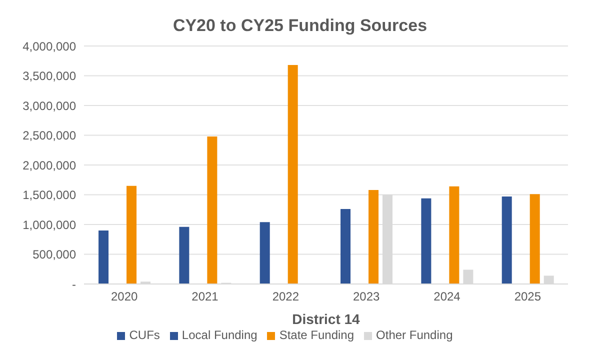 Image resolution: width=600 pixels, height=350 pixels. What do you see at coordinates (316, 335) in the screenshot?
I see `legend-label: State Funding` at bounding box center [316, 335].